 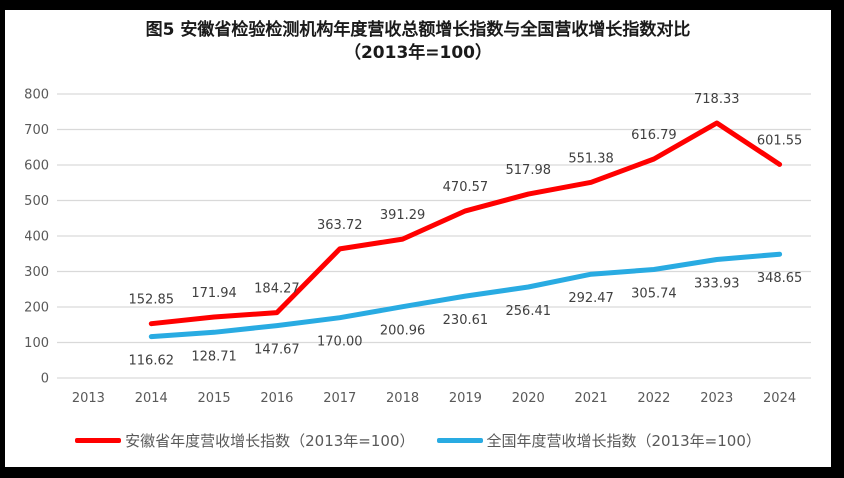 I want to click on data-label: 170.00, so click(x=340, y=342).